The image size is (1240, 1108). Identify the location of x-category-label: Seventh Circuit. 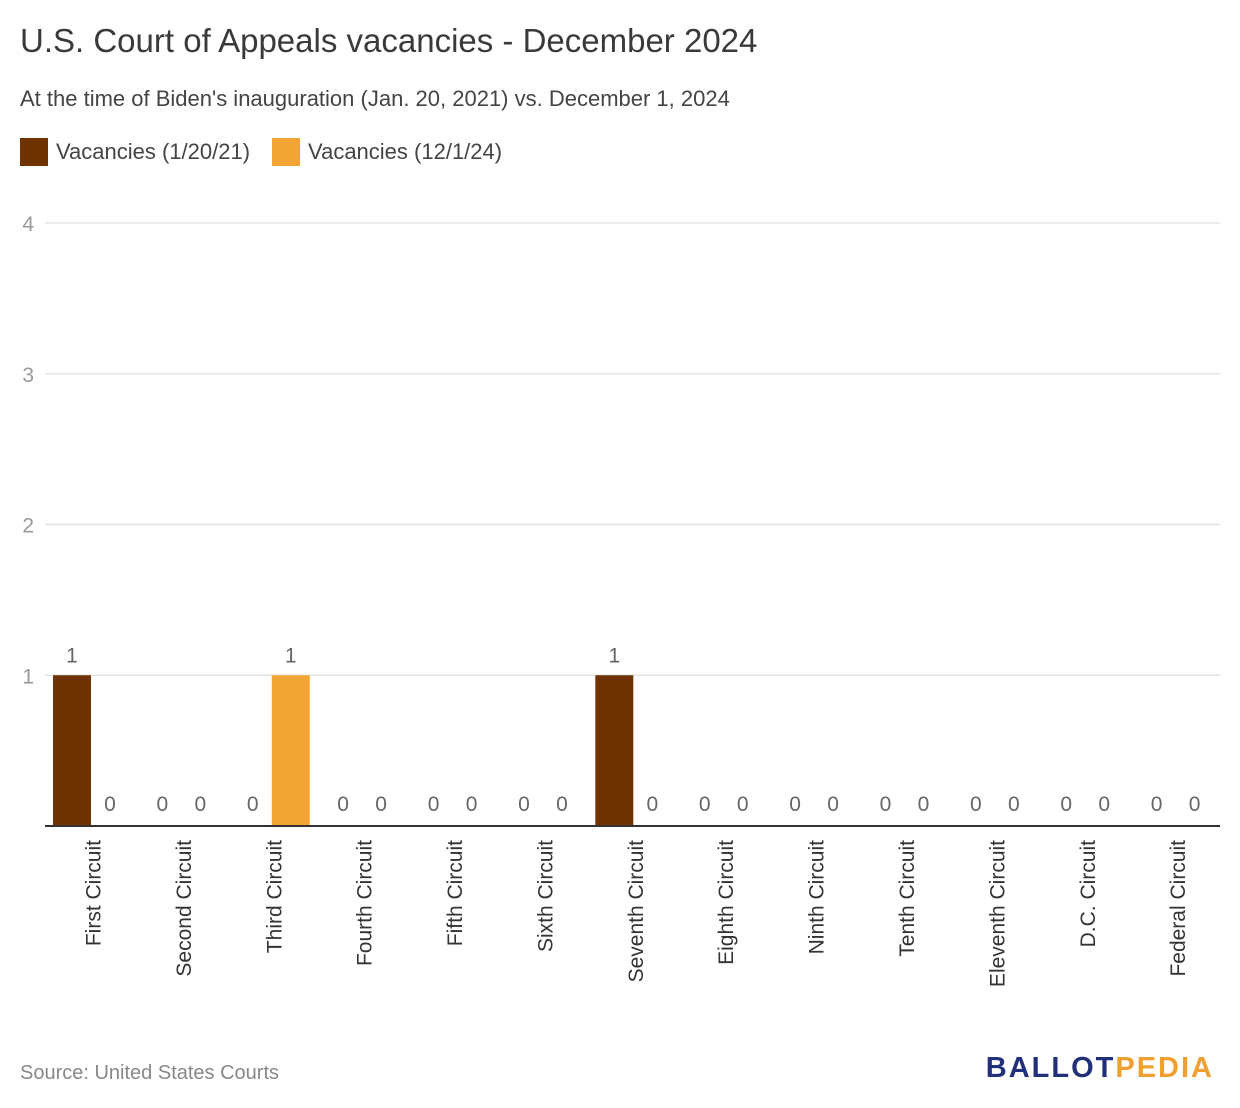
(636, 911).